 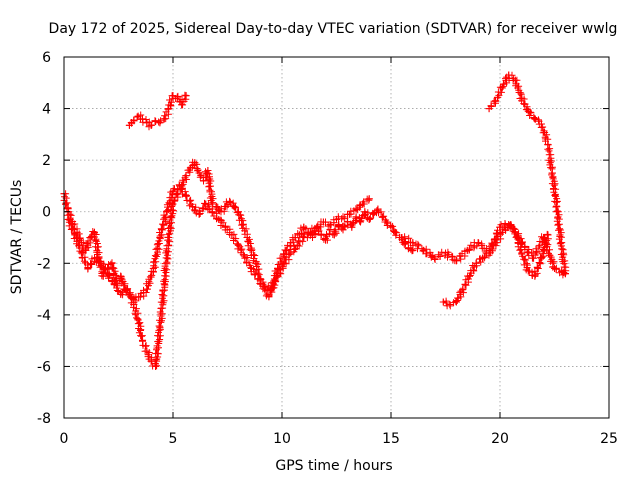 What do you see at coordinates (46, 161) in the screenshot?
I see `y-tick-label: 2` at bounding box center [46, 161].